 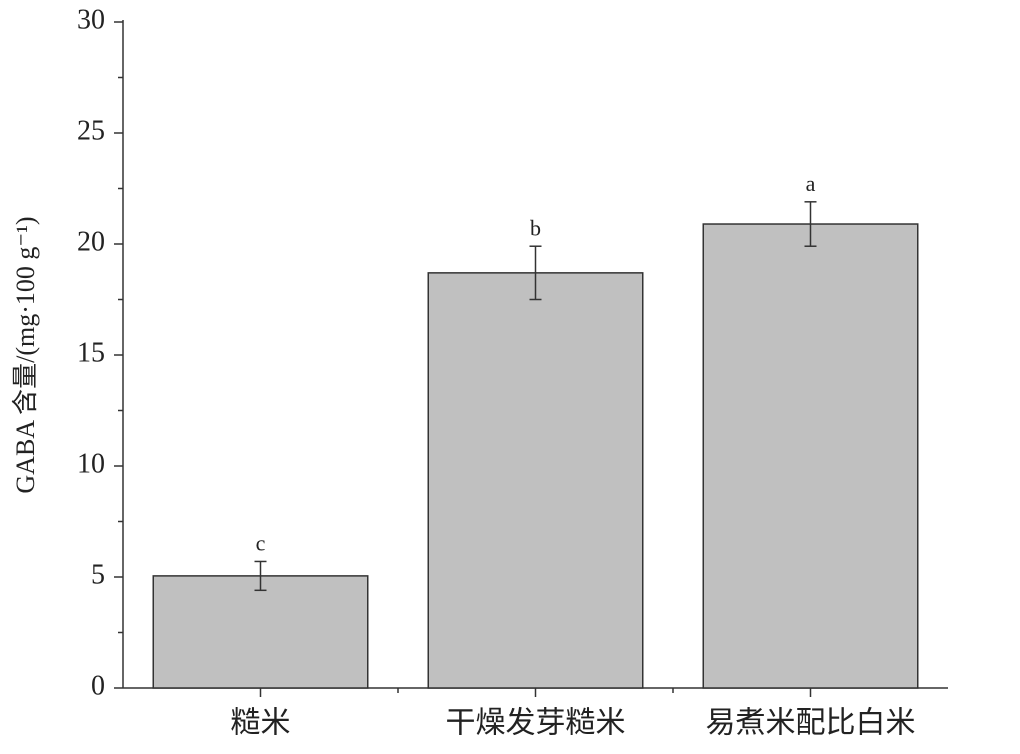 What do you see at coordinates (91, 463) in the screenshot?
I see `y-tick-label: 10` at bounding box center [91, 463].